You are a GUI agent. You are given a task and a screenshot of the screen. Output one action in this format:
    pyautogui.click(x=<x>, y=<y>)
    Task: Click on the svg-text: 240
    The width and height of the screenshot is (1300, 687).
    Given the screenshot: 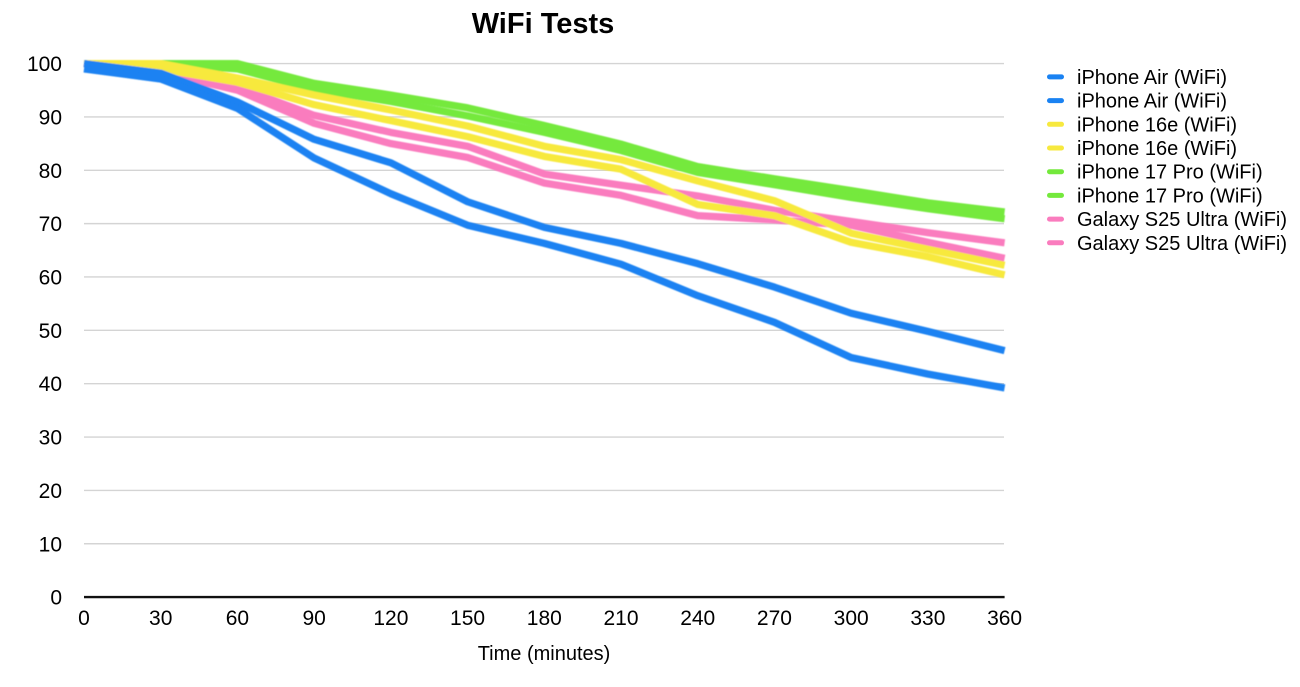 What is the action you would take?
    pyautogui.click(x=697, y=618)
    